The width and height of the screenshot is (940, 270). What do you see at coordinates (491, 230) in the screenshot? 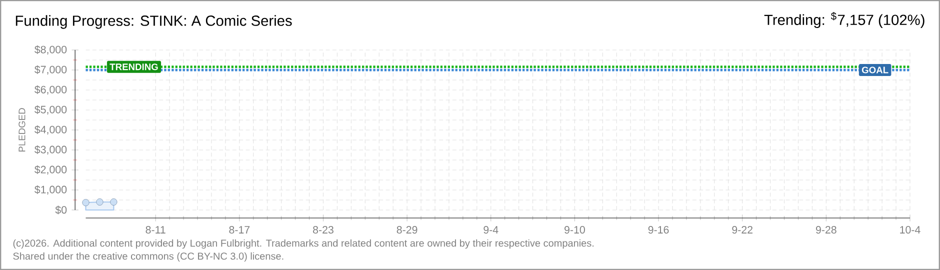
I see `x-tick-label: 9-4` at bounding box center [491, 230].